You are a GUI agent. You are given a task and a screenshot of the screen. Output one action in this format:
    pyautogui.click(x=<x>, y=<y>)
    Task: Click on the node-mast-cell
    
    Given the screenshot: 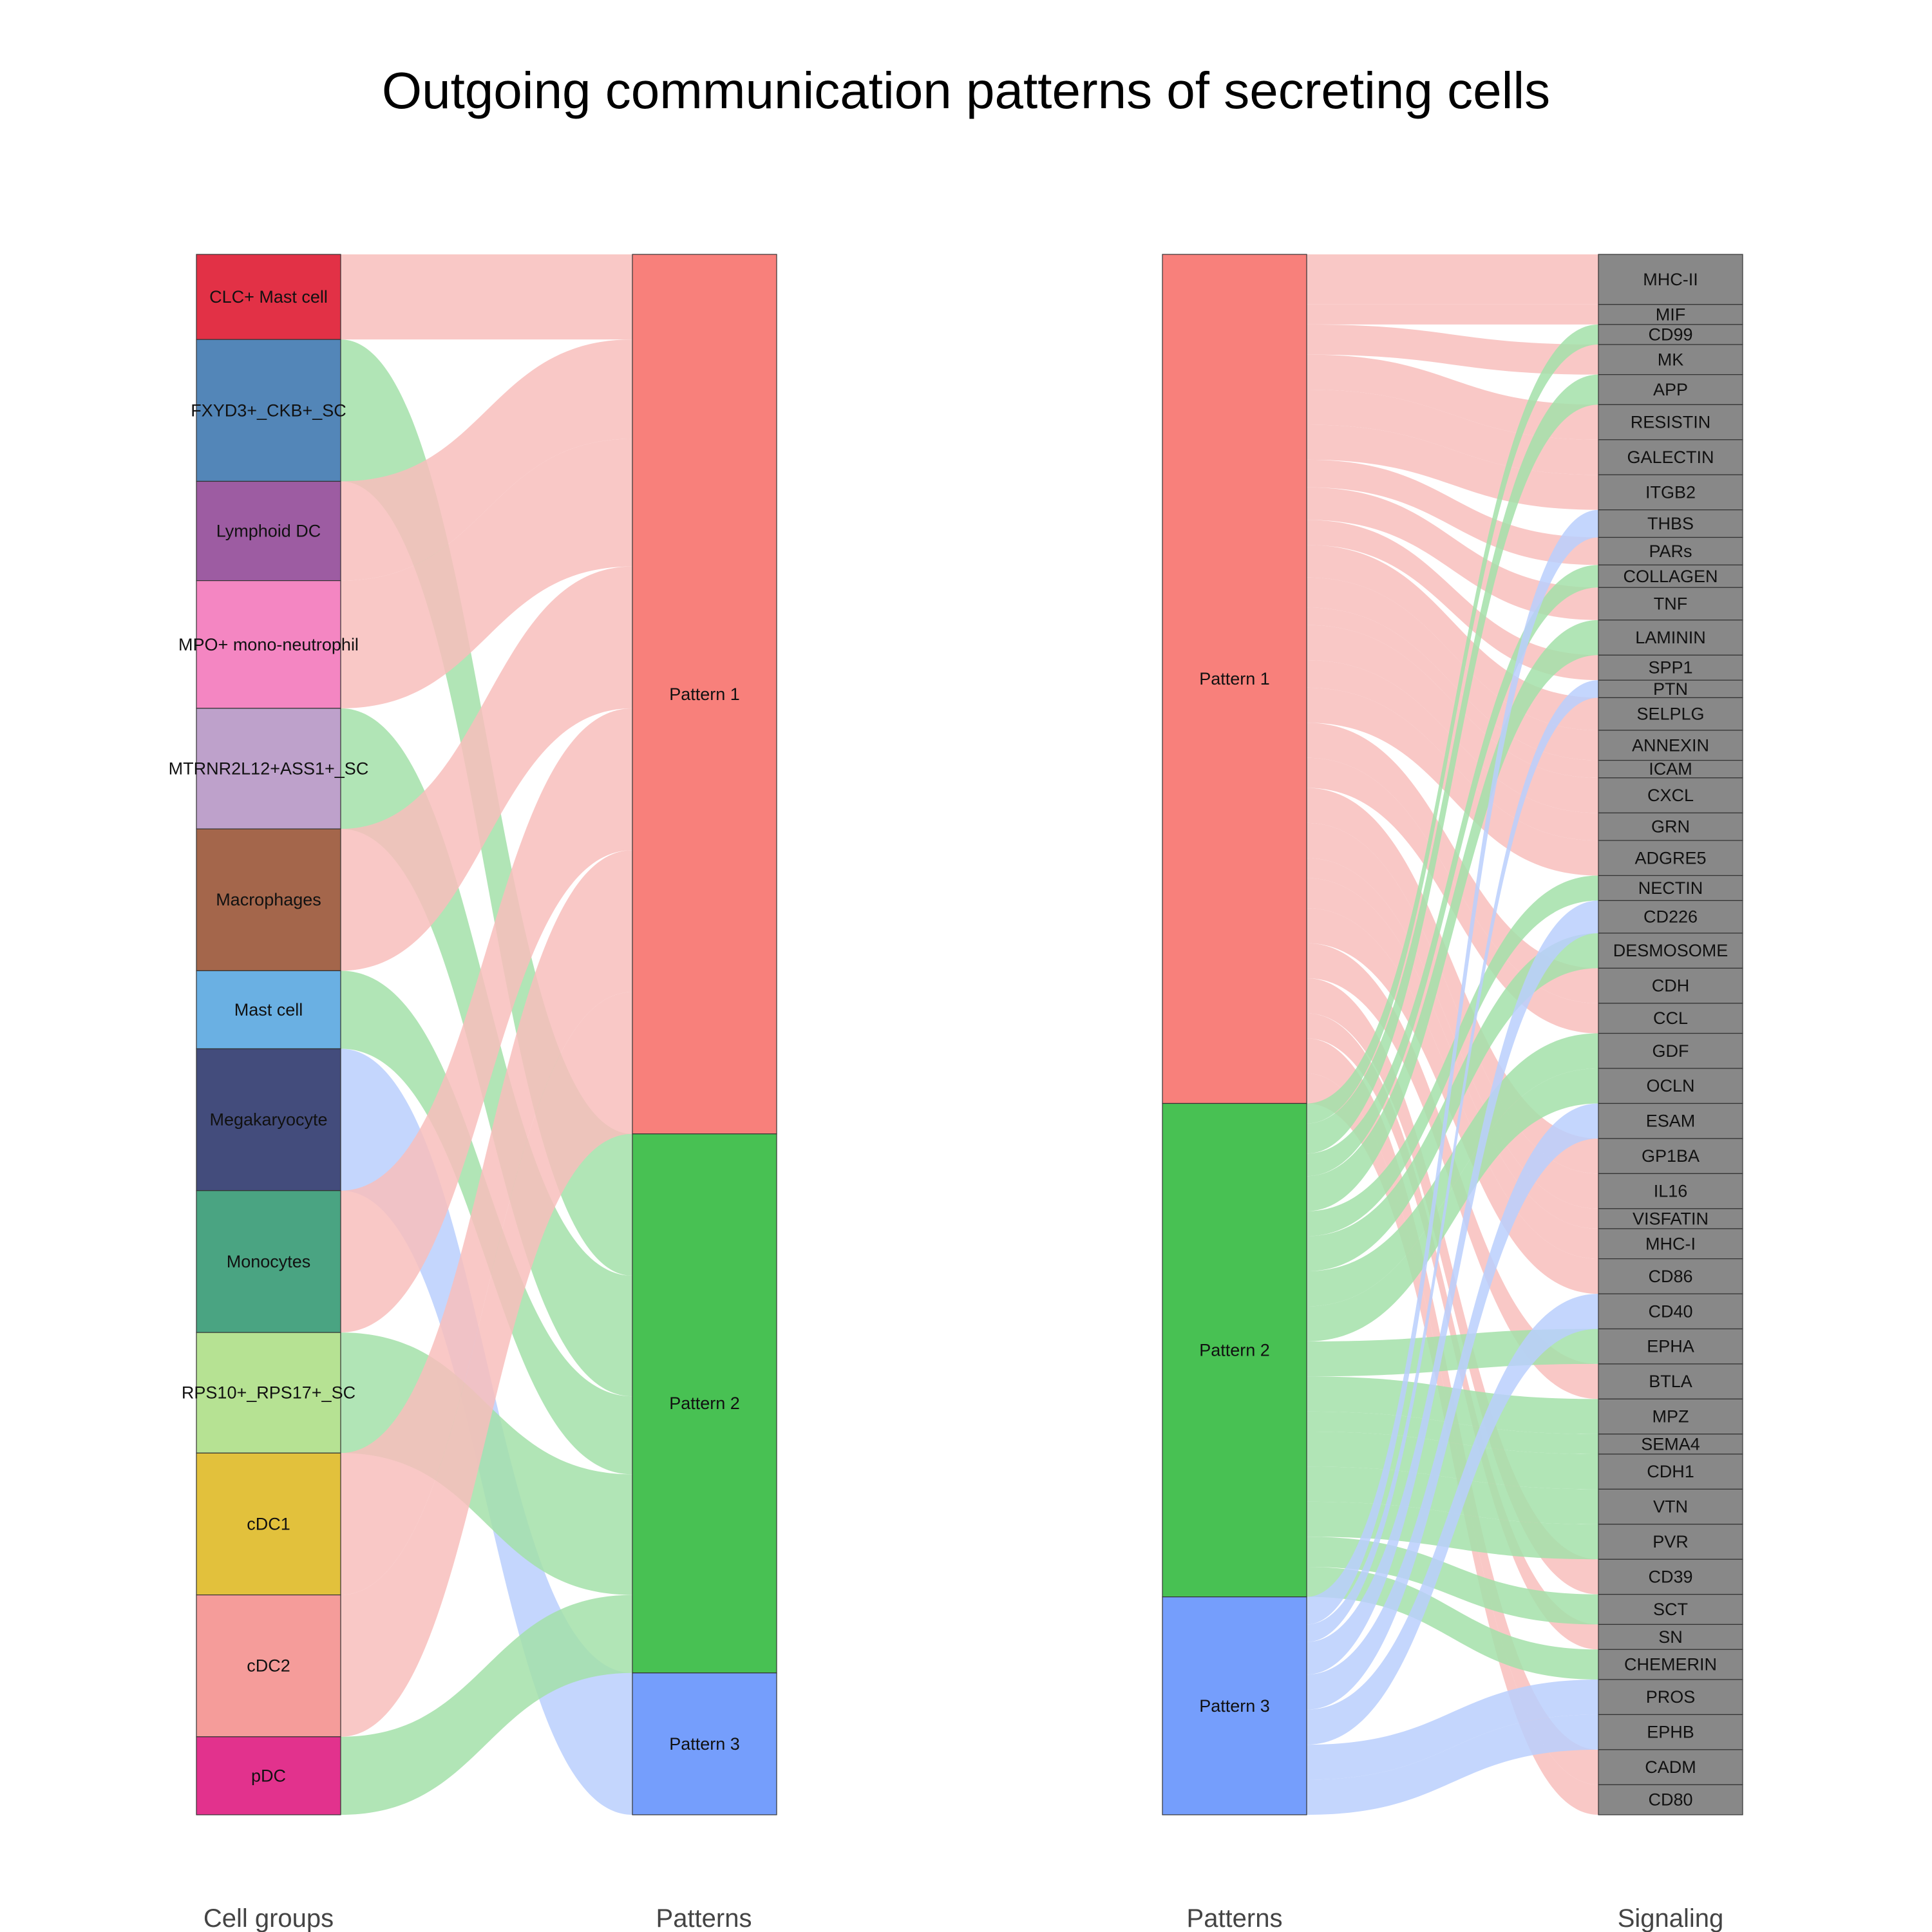 What is the action you would take?
    pyautogui.click(x=269, y=1010)
    